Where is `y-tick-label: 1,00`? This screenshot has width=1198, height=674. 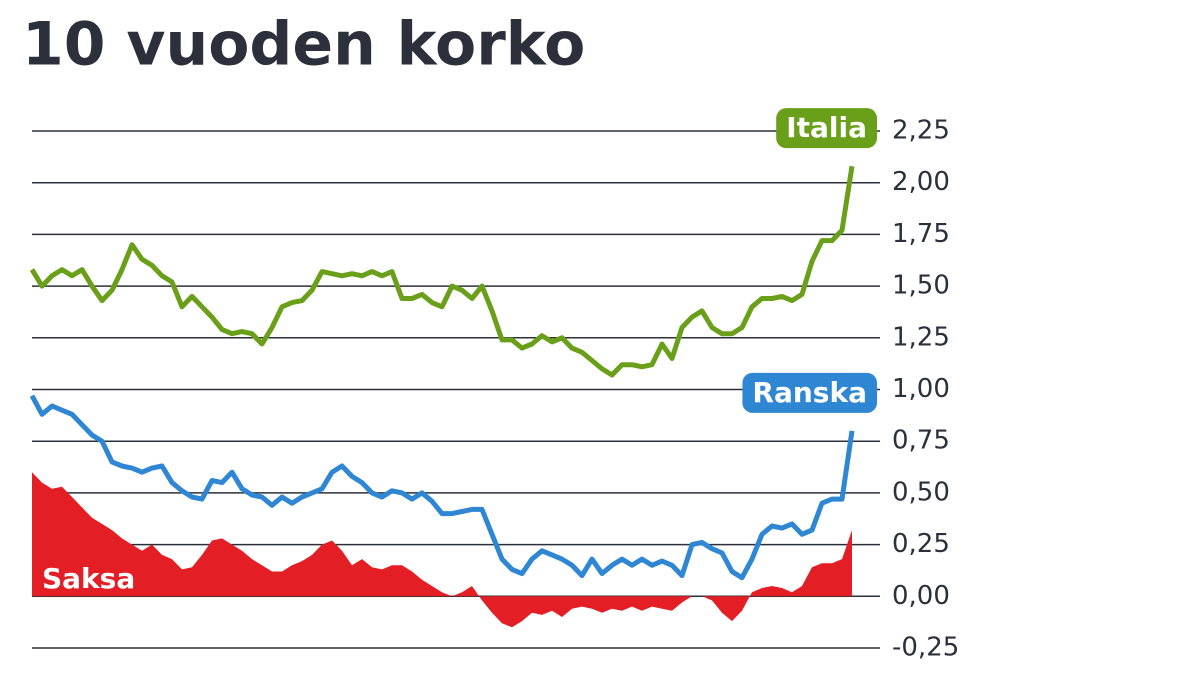
y-tick-label: 1,00 is located at coordinates (921, 389).